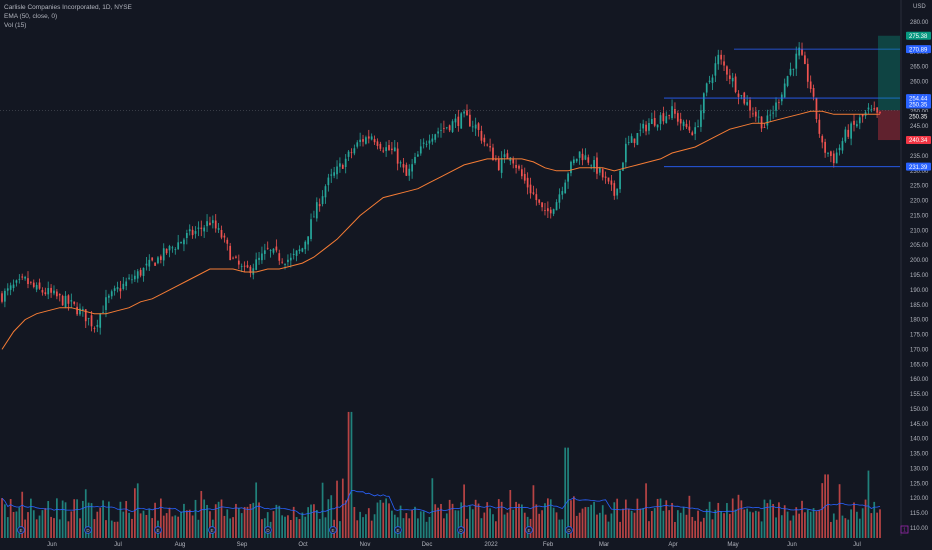 The image size is (932, 550). I want to click on price-tag-box, so click(918, 140).